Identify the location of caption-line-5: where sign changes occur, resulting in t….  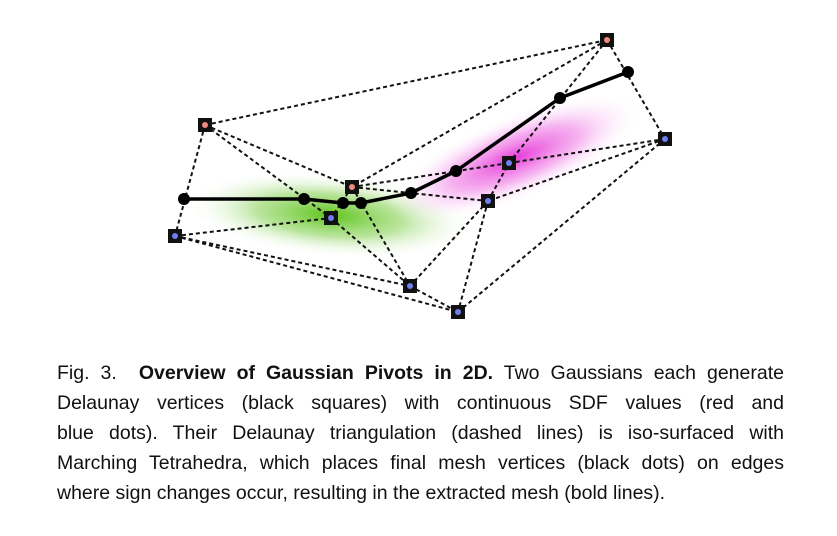
(361, 493).